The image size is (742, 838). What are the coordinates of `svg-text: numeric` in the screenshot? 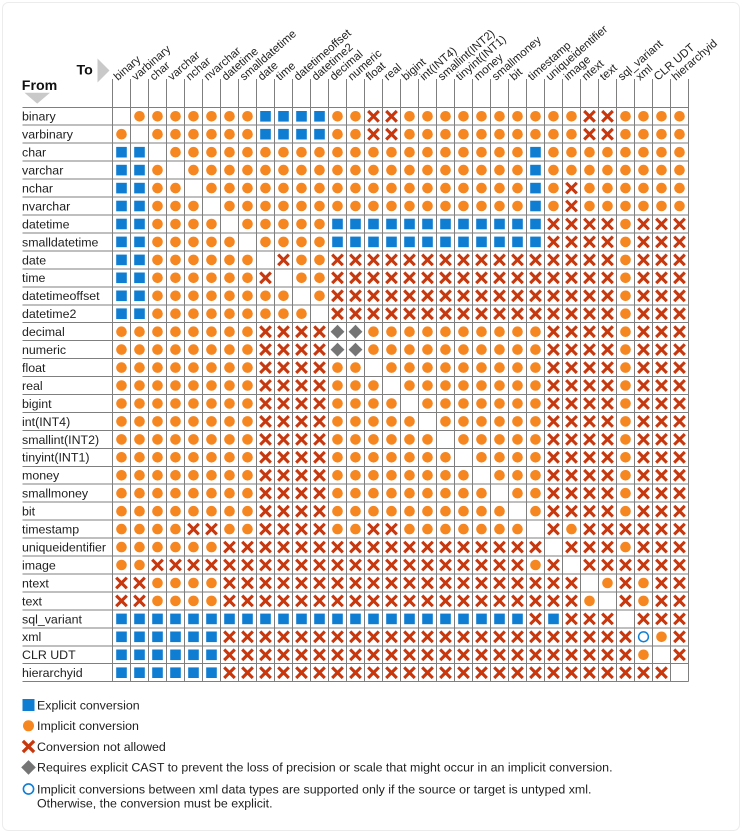 It's located at (44, 350).